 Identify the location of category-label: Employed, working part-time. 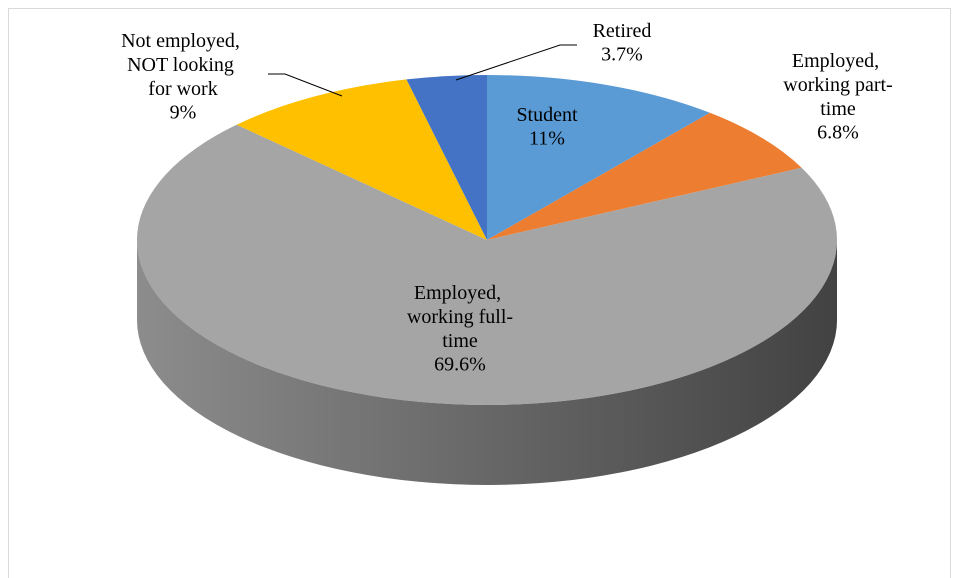
(837, 85).